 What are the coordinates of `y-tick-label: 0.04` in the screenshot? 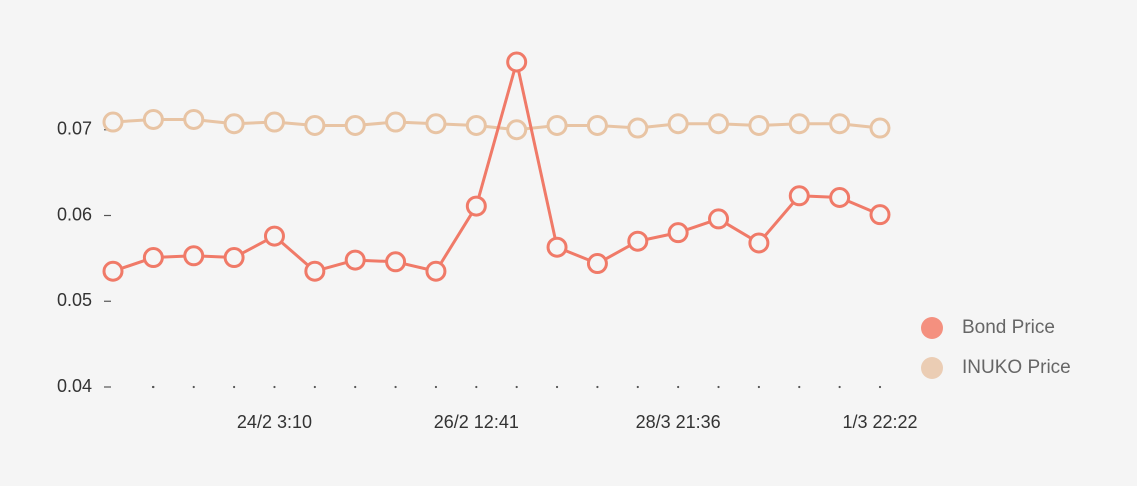 It's located at (74, 386).